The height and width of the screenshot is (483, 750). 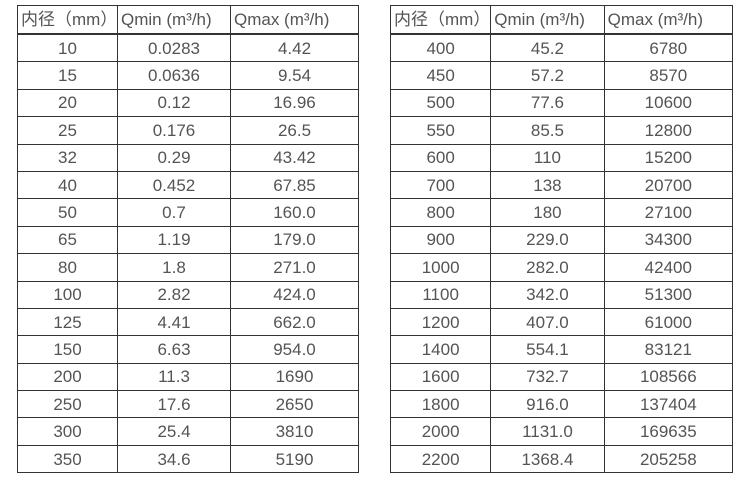 What do you see at coordinates (294, 130) in the screenshot?
I see `cell-qmax: 26.5` at bounding box center [294, 130].